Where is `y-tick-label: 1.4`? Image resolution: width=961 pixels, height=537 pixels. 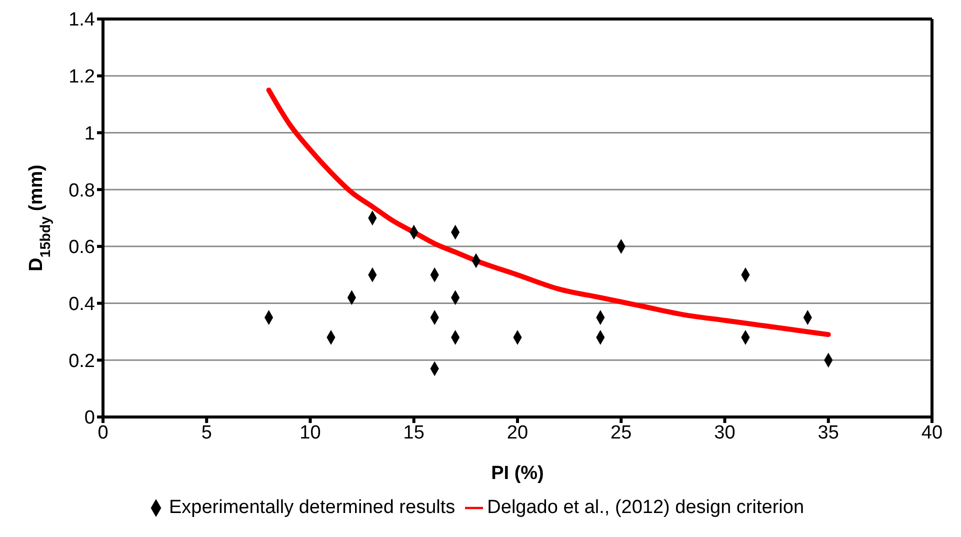 y-tick-label: 1.4 is located at coordinates (82, 20).